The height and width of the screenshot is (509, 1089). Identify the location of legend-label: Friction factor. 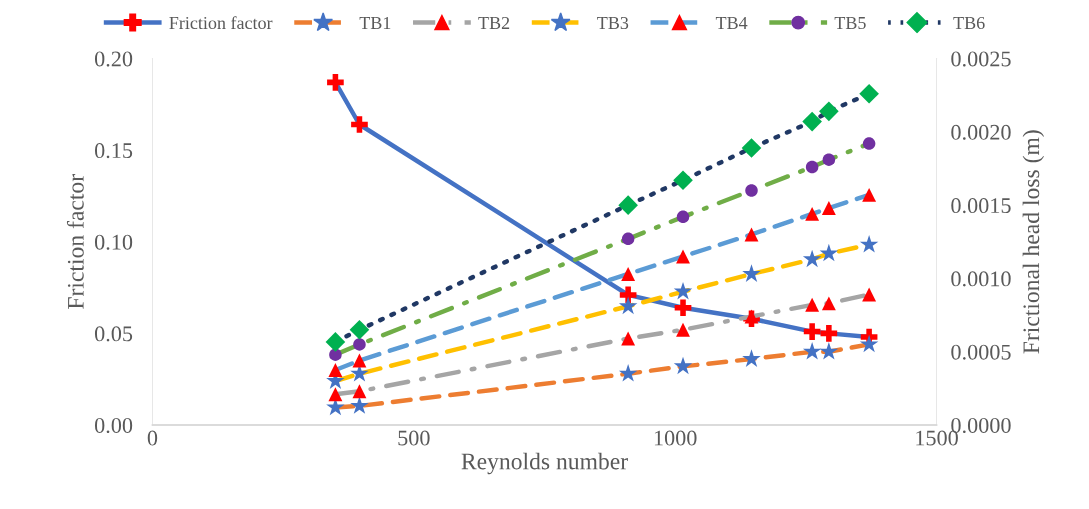
(221, 23).